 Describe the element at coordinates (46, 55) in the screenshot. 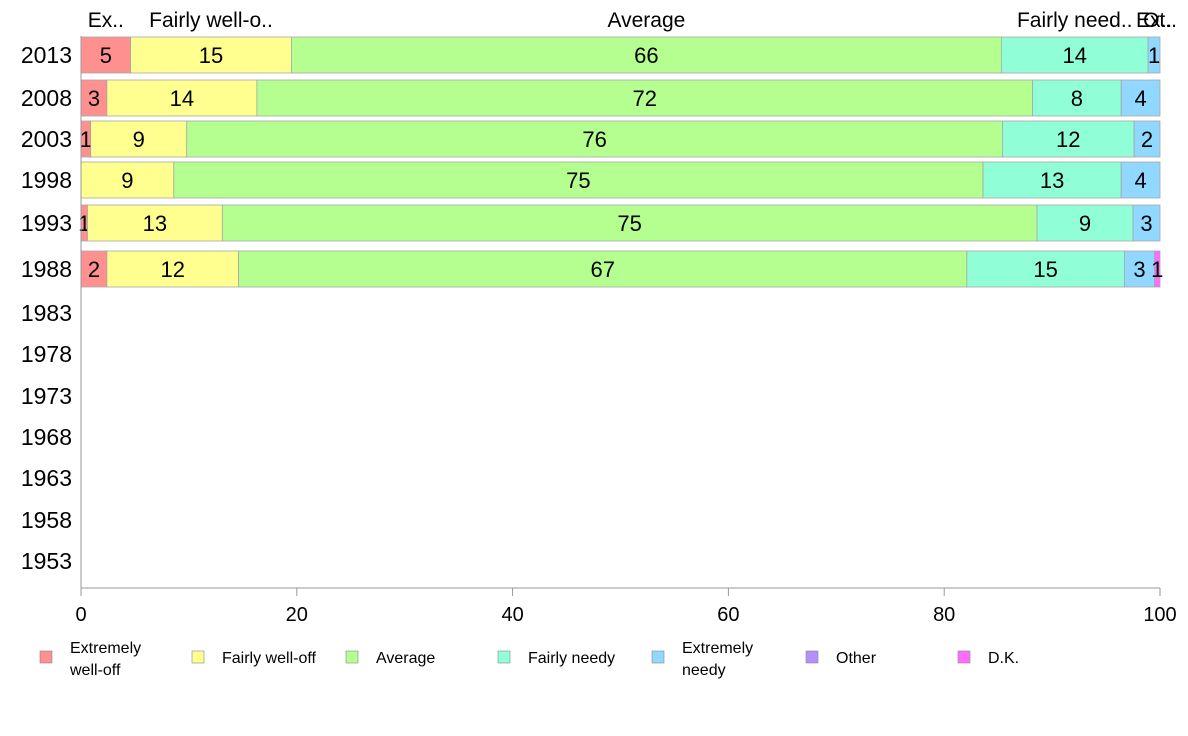

I see `y-tick-label: 2013` at that location.